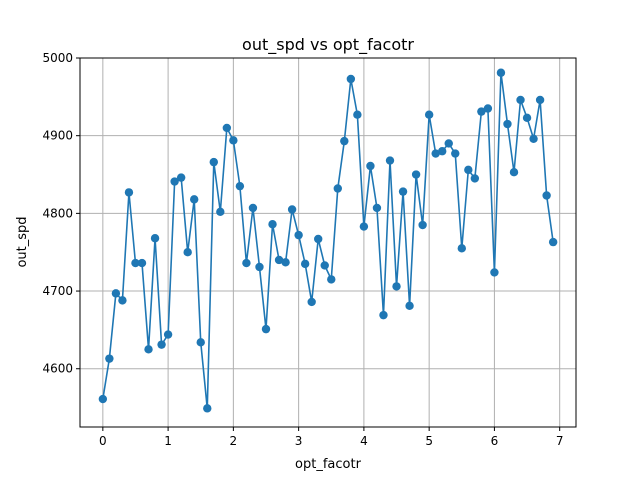 This screenshot has width=640, height=480. Describe the element at coordinates (57, 291) in the screenshot. I see `y-tick-label: 4700` at that location.